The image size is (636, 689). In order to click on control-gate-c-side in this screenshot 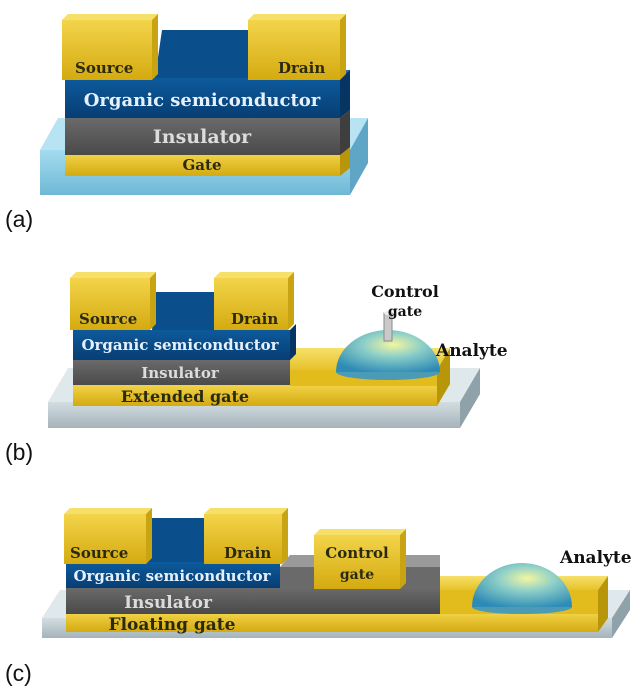, I will do `click(403, 559)`.